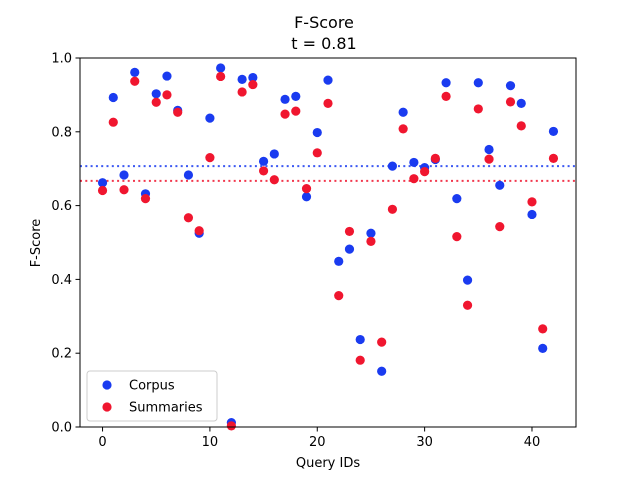 Image resolution: width=640 pixels, height=480 pixels. What do you see at coordinates (324, 22) in the screenshot?
I see `chart-title: F-Score` at bounding box center [324, 22].